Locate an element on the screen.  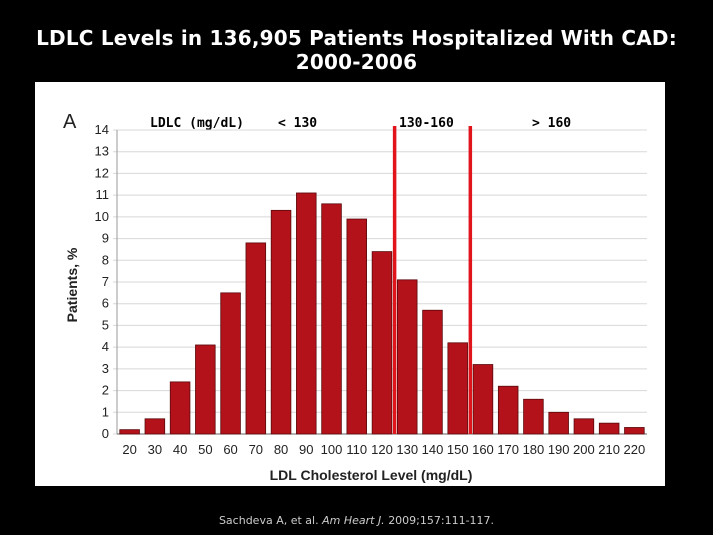
y-tick-label: 0 is located at coordinates (105, 433).